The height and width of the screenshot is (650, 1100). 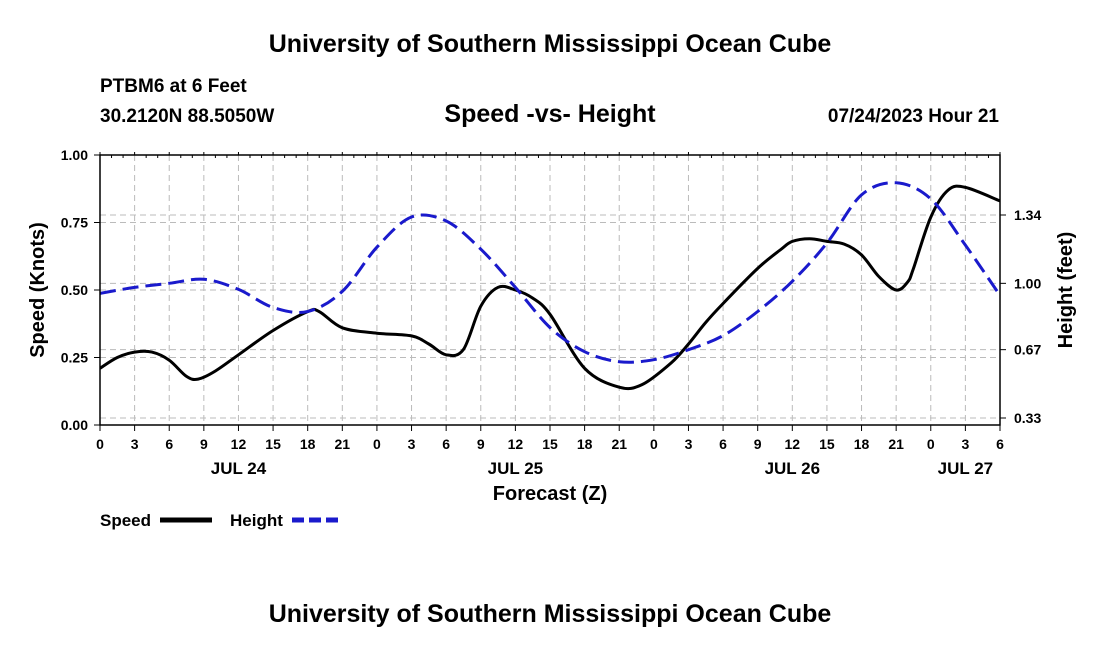 I want to click on y-tick-label: 0.00, so click(x=74, y=425).